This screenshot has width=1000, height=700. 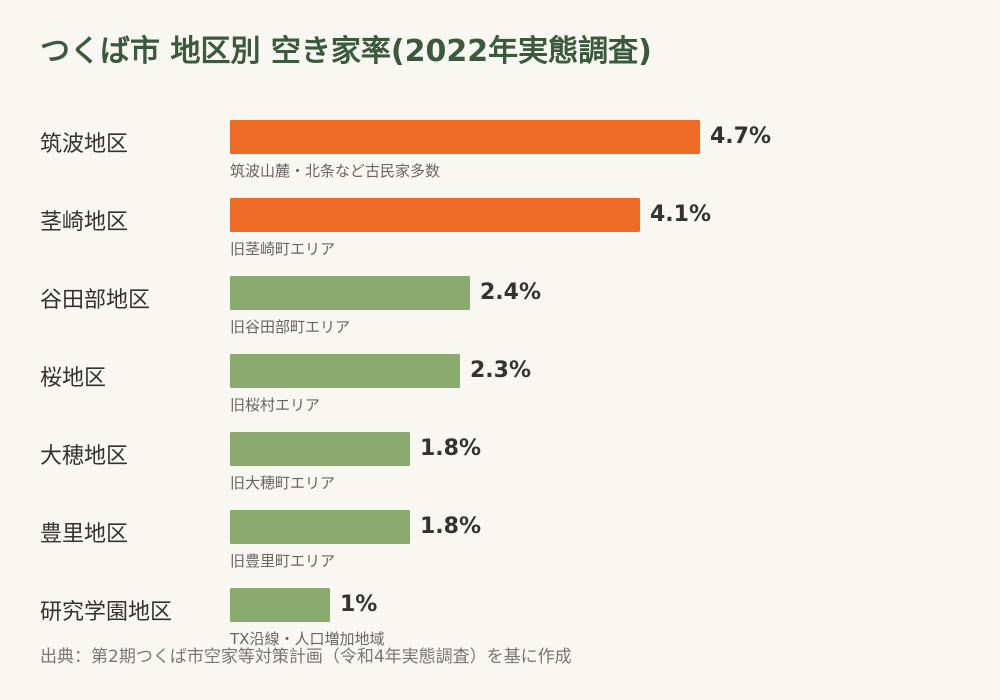 What do you see at coordinates (283, 249) in the screenshot?
I see `area-note: 旧茎崎町エリア` at bounding box center [283, 249].